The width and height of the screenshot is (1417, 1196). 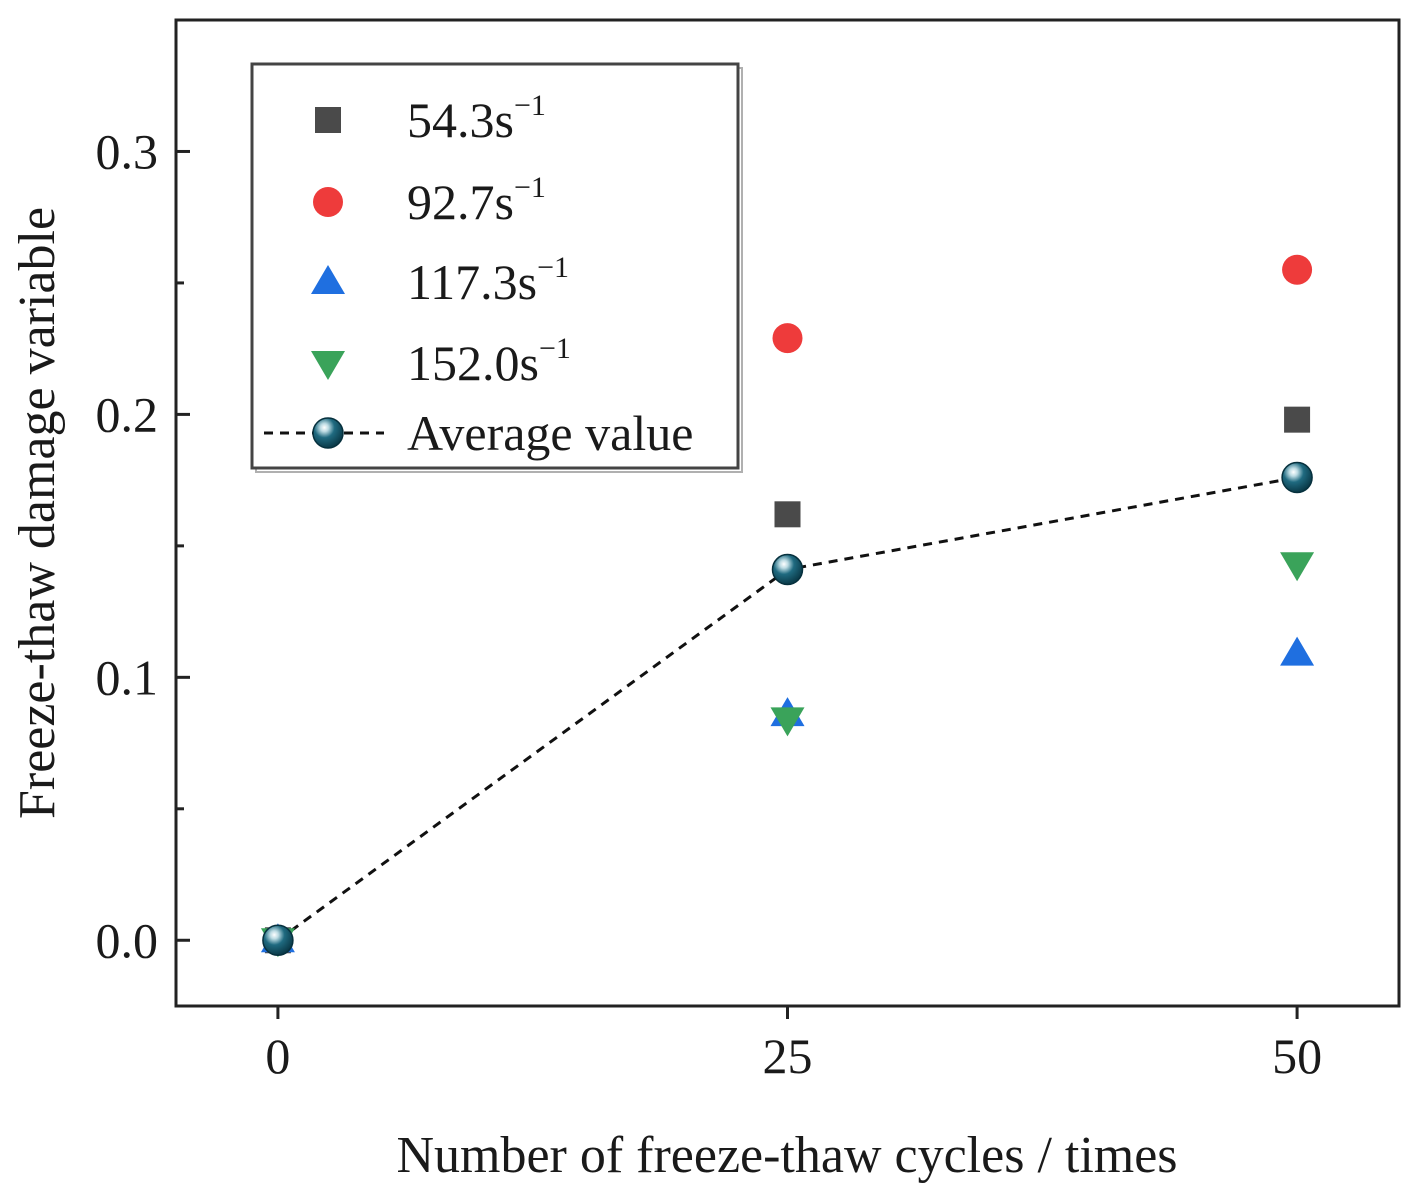 I want to click on x-tick-label: 50, so click(x=1297, y=1056).